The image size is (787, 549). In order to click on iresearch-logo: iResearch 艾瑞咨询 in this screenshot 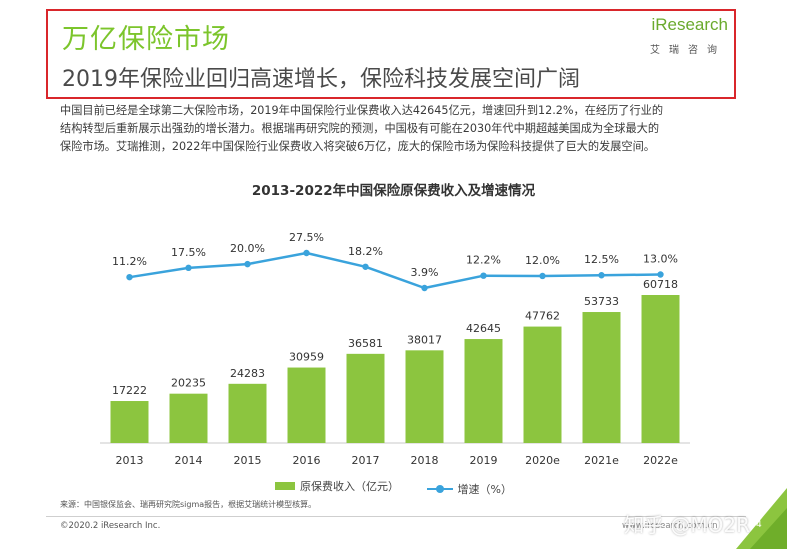, I will do `click(682, 37)`.